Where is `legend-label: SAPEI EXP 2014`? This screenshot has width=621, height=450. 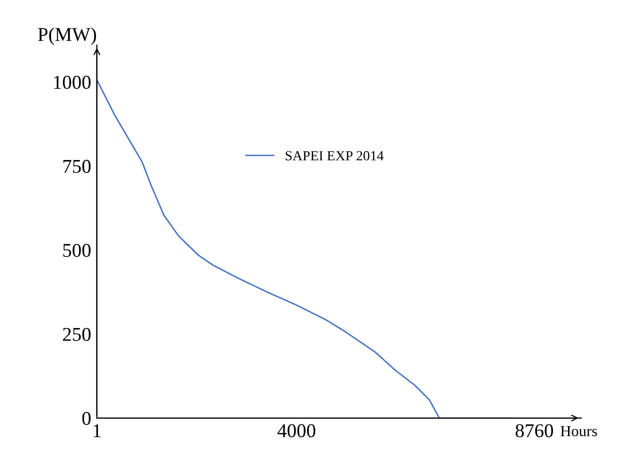 legend-label: SAPEI EXP 2014 is located at coordinates (335, 155).